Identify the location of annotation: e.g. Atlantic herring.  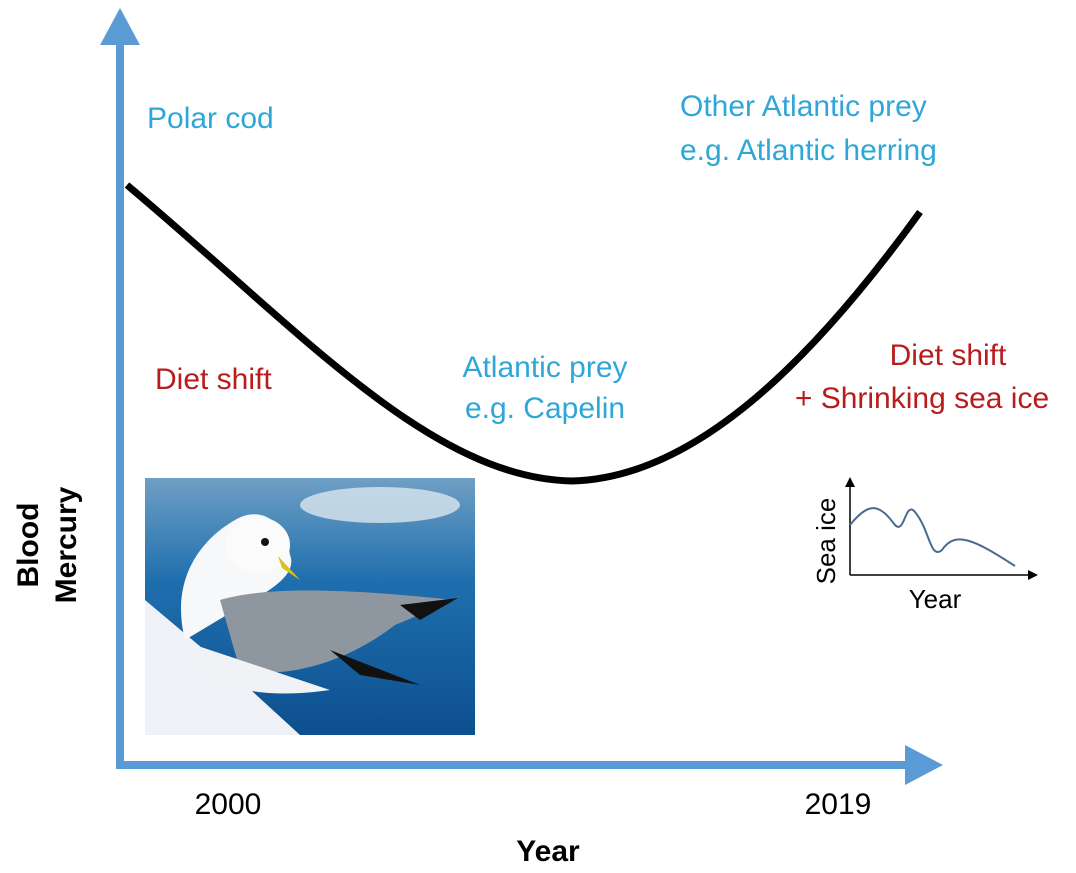
(808, 150).